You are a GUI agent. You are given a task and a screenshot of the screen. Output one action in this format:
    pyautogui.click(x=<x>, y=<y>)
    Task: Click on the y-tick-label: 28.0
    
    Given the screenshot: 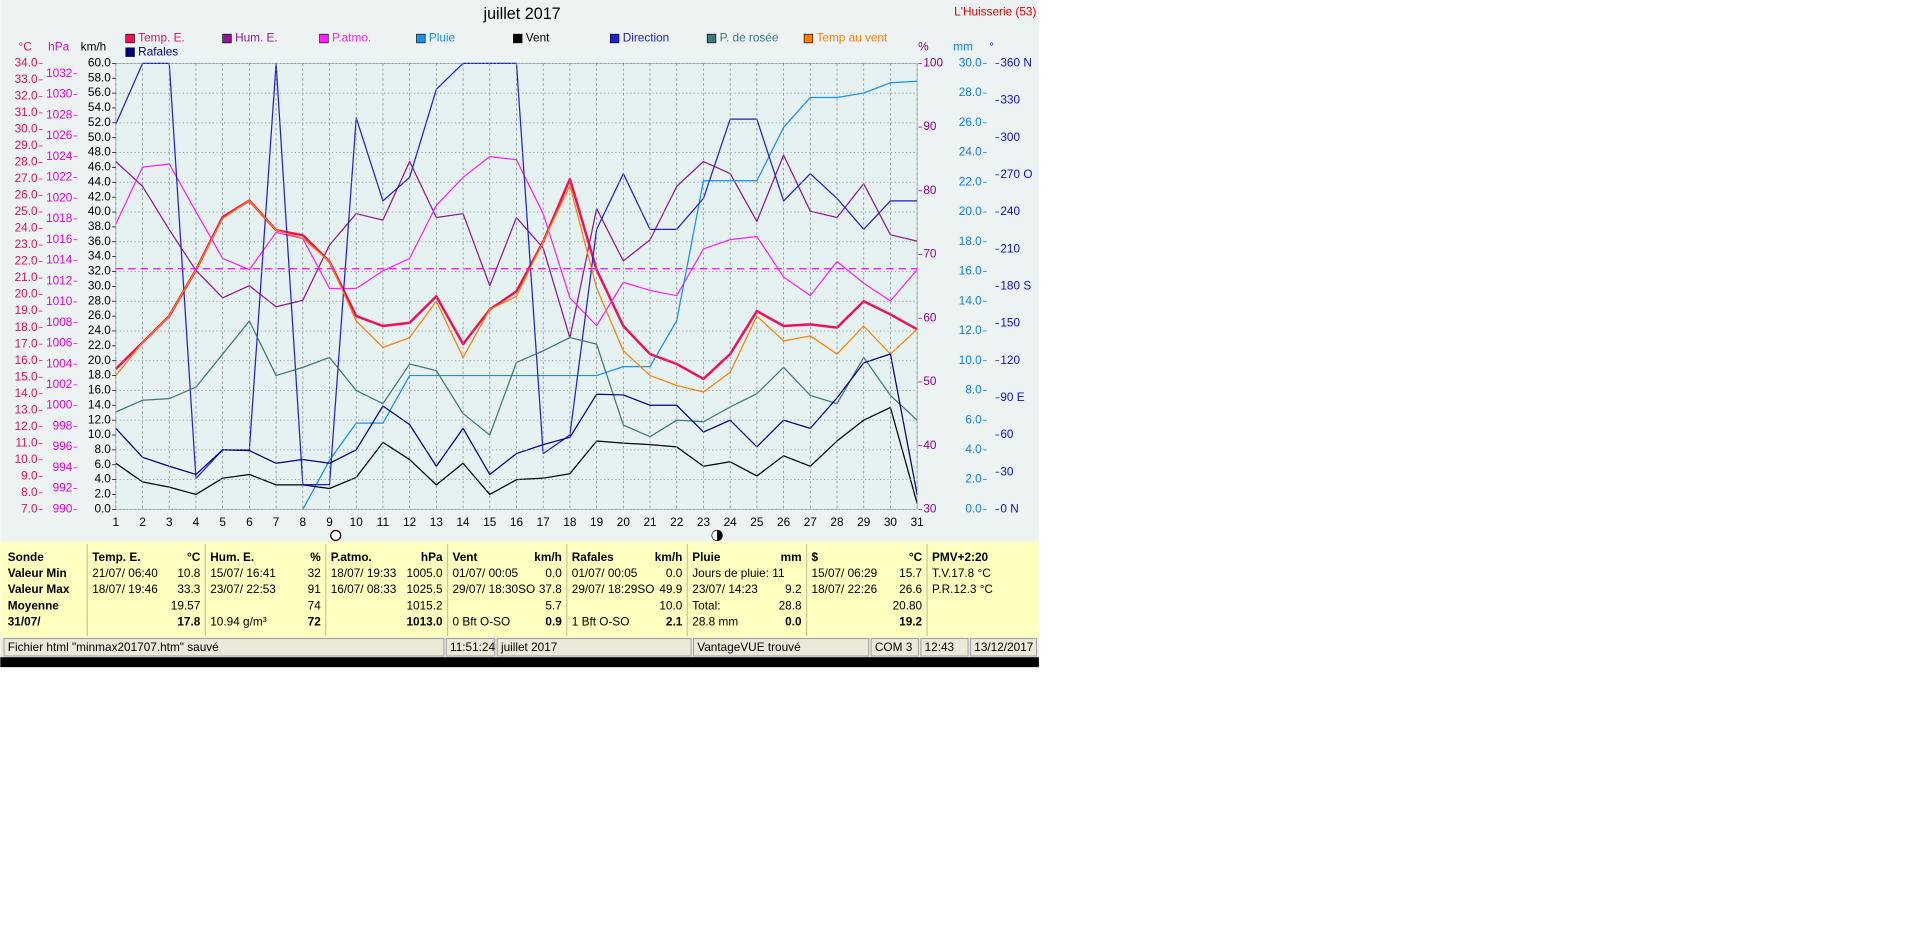 What is the action you would take?
    pyautogui.click(x=970, y=92)
    